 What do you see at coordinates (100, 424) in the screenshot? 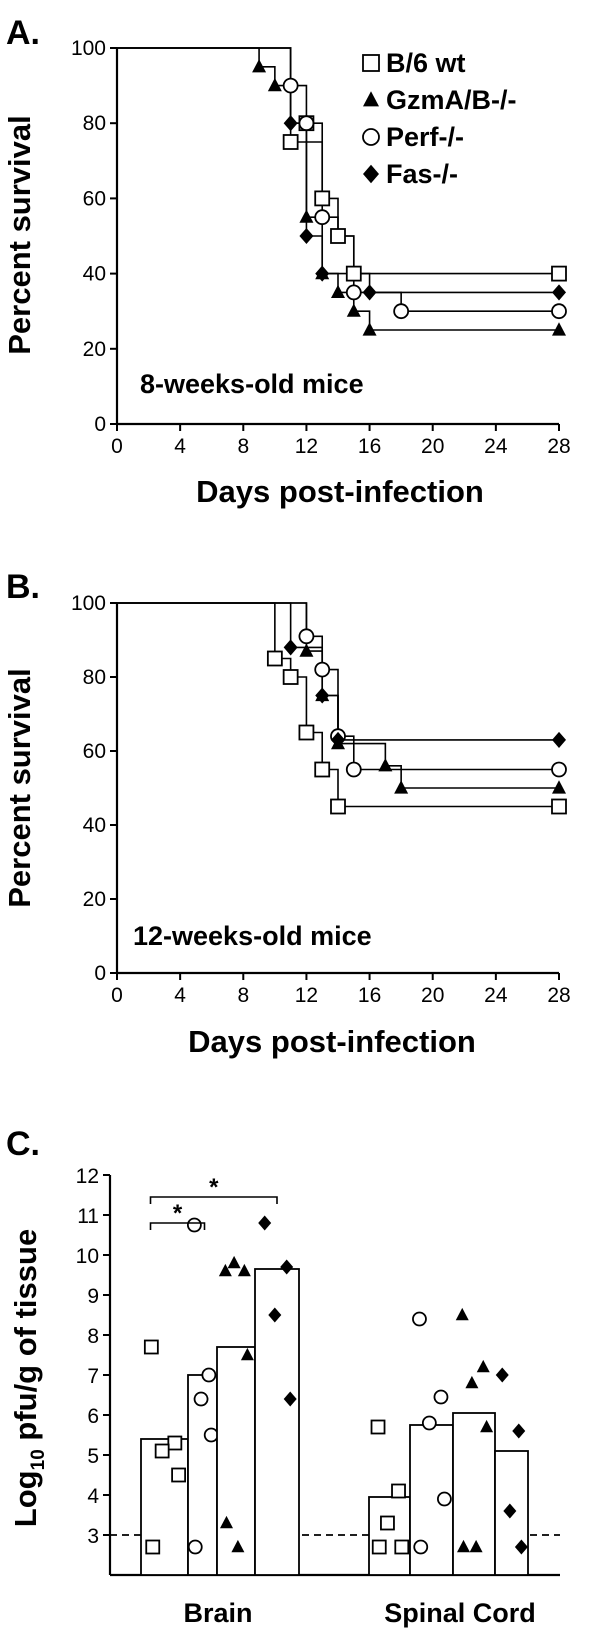
I see `panel-a-y-tick-label: 0` at bounding box center [100, 424].